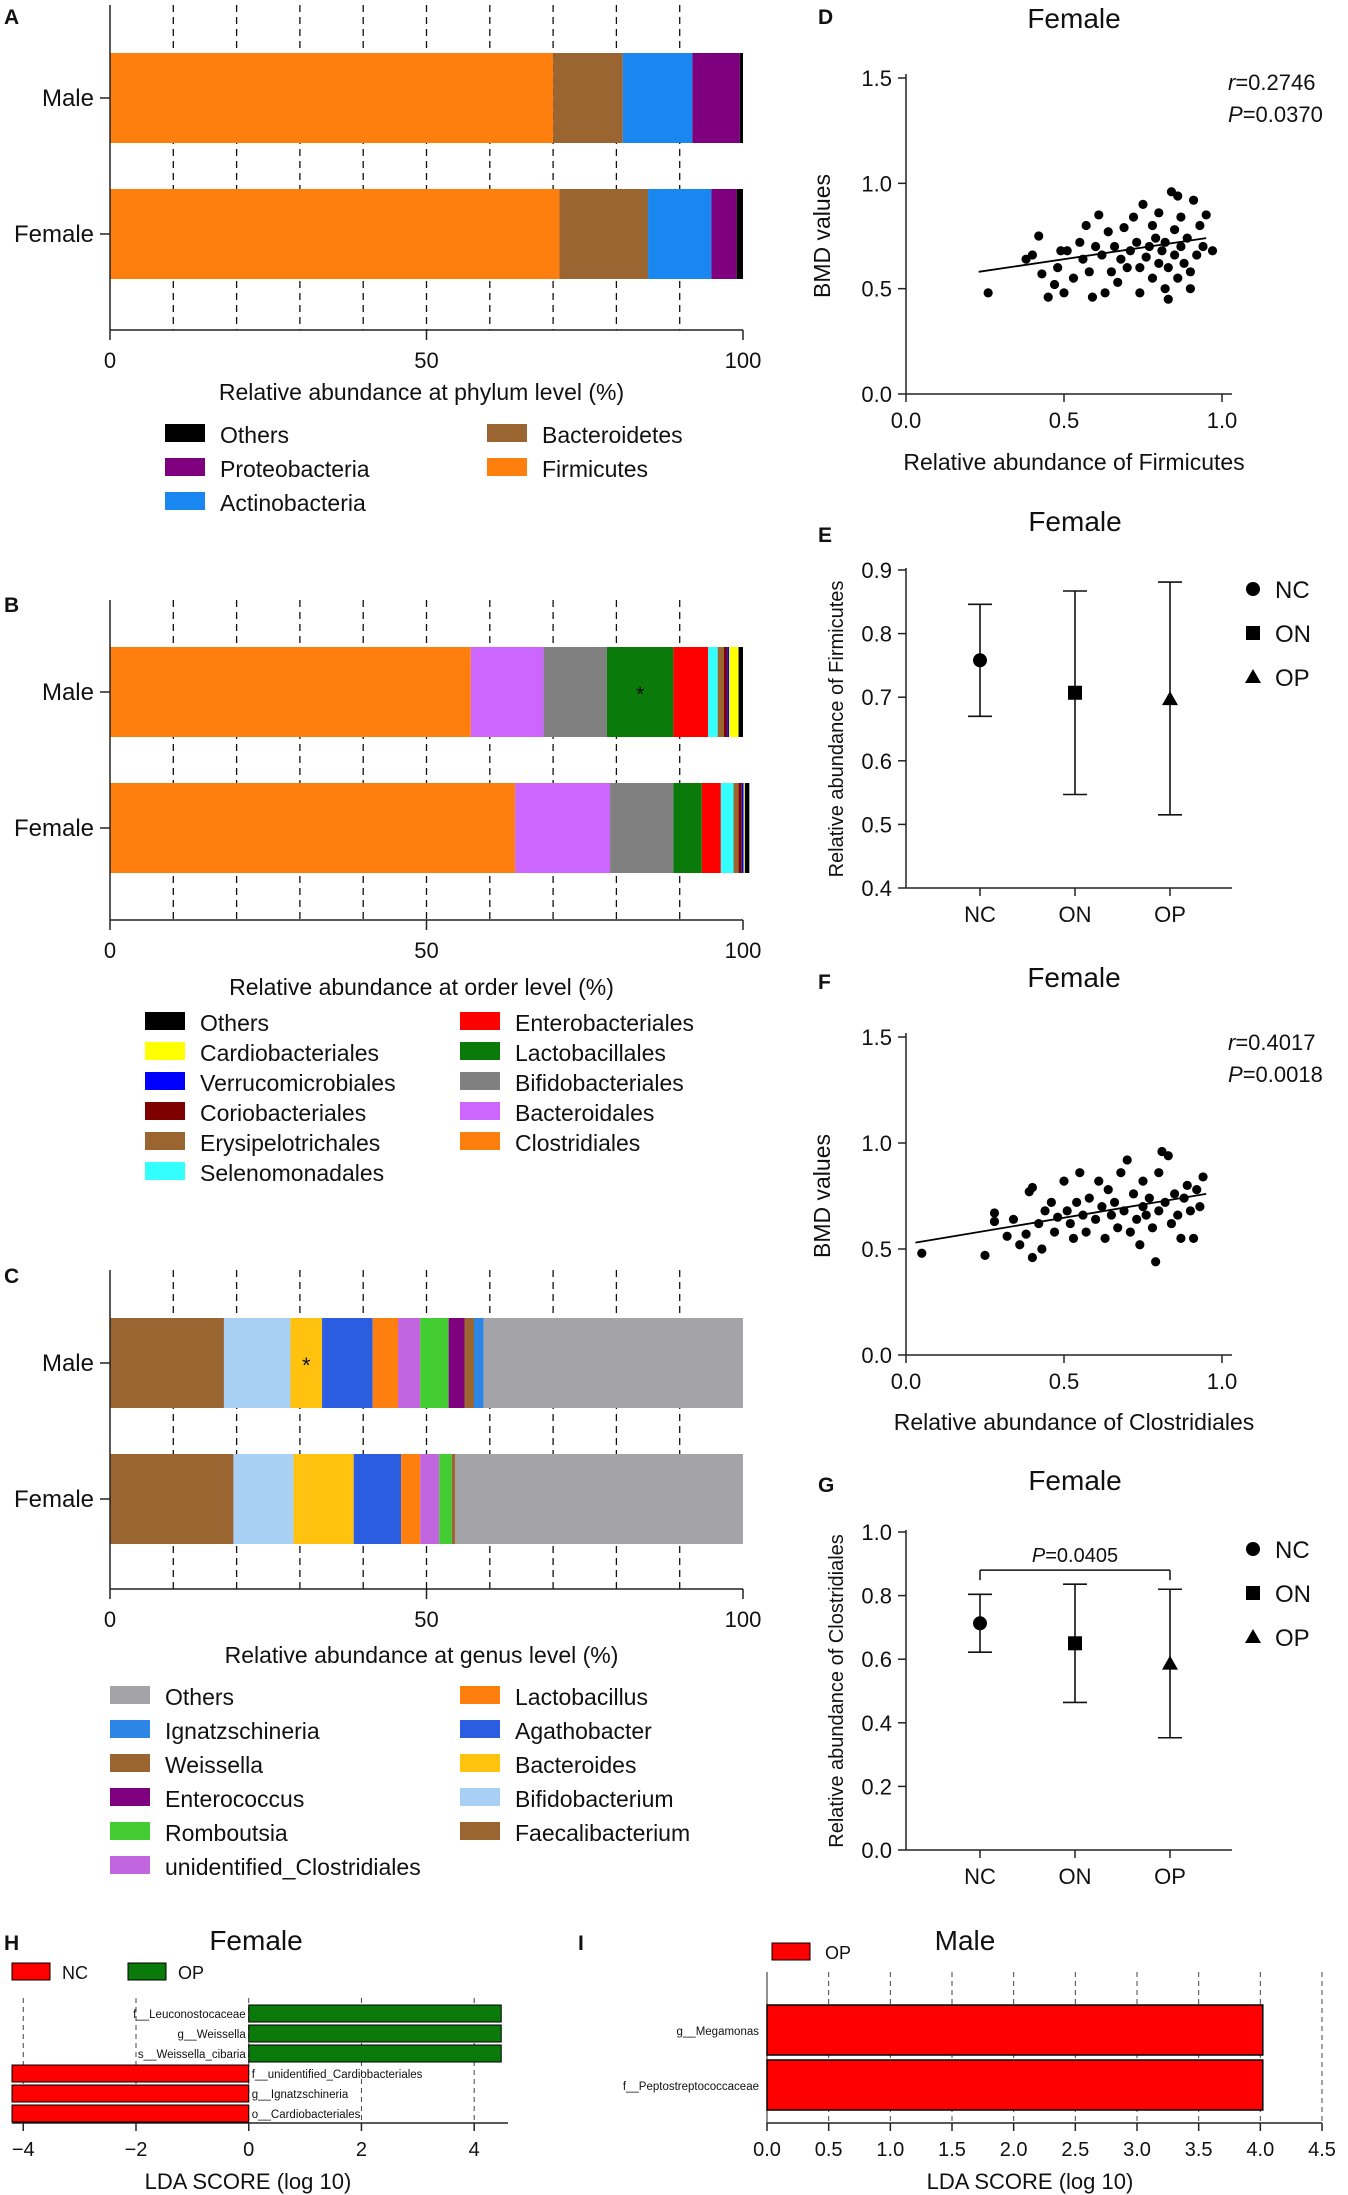 The image size is (1348, 2195). I want to click on legend-marker-triangle, so click(1253, 676).